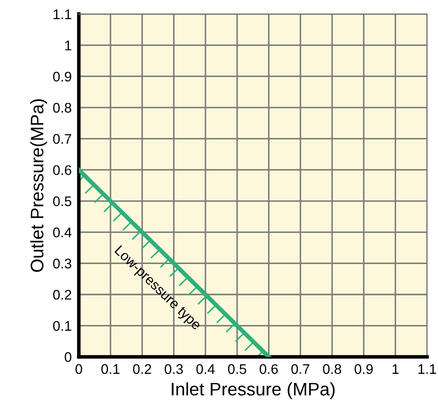 The width and height of the screenshot is (438, 413). Describe the element at coordinates (79, 369) in the screenshot. I see `x-tick-label: 0` at that location.